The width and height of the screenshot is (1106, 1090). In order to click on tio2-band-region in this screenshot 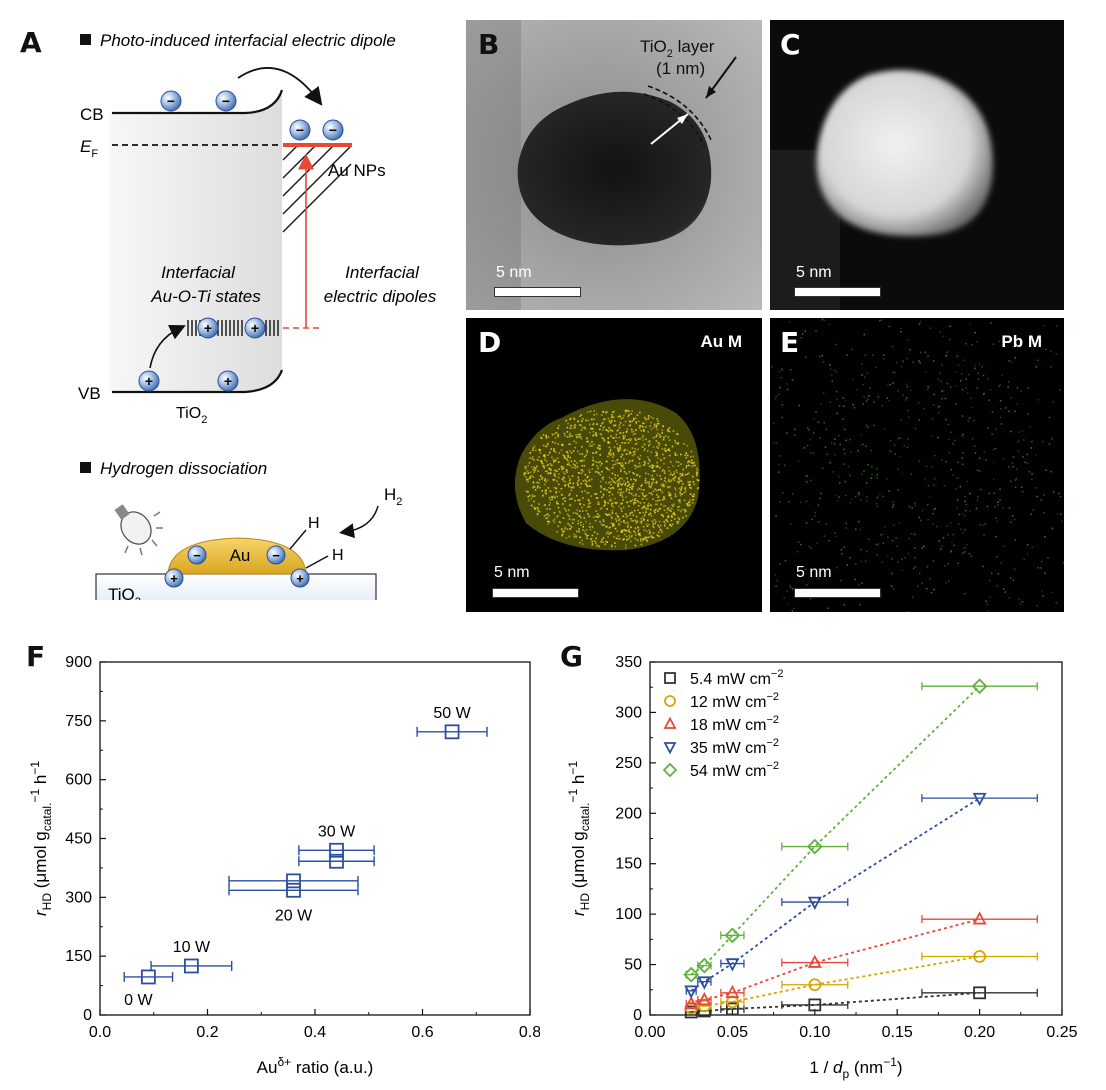, I will do `click(196, 242)`.